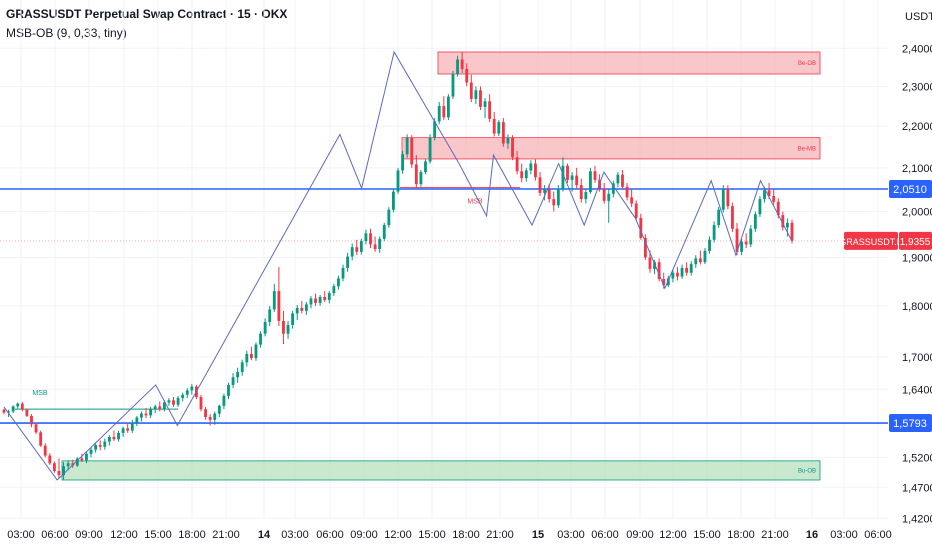 This screenshot has height=550, width=932. I want to click on order-block-zone, so click(611, 148).